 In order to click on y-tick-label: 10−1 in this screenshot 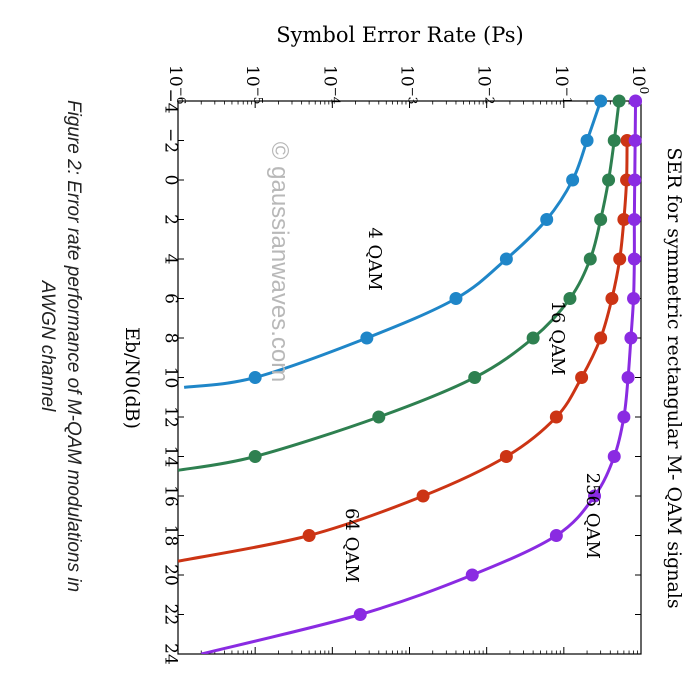, I will do `click(562, 84)`.